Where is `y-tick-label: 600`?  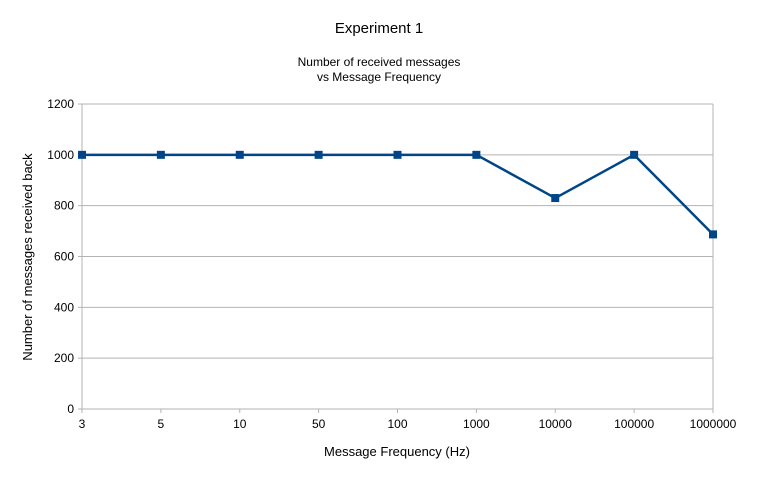
y-tick-label: 600 is located at coordinates (64, 257).